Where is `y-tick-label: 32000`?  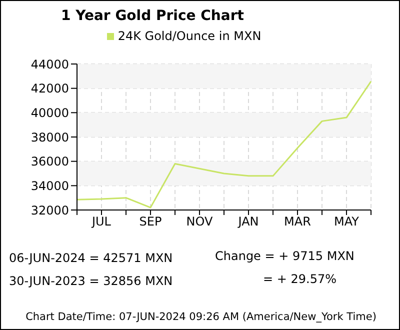 y-tick-label: 32000 is located at coordinates (49, 210).